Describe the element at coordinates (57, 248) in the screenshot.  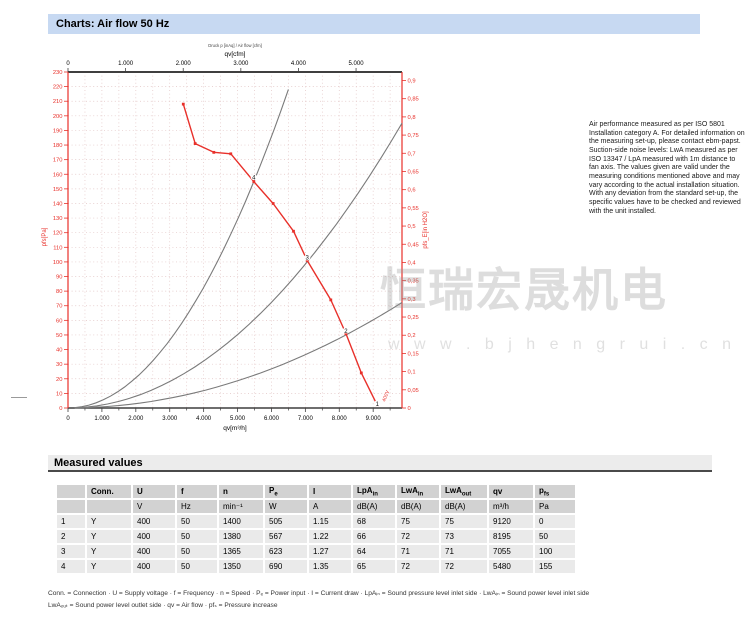
I see `y-left-tick-label: 110` at that location.